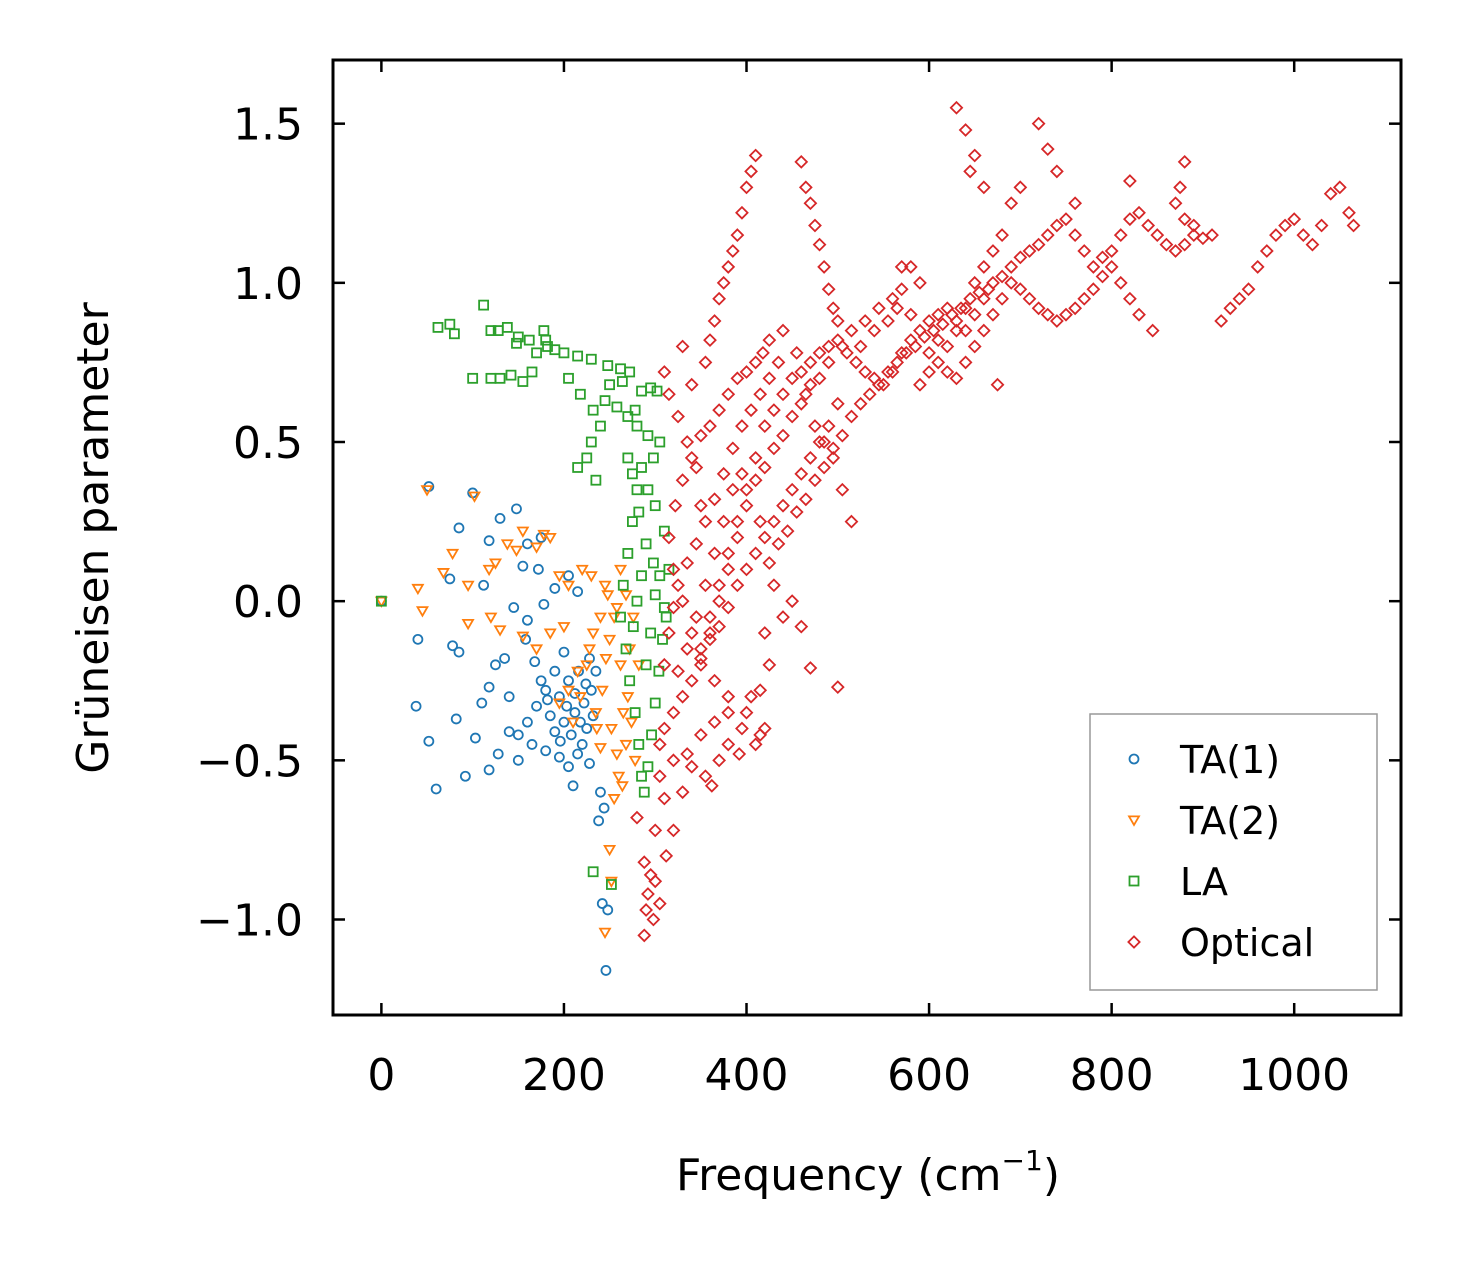  What do you see at coordinates (268, 284) in the screenshot?
I see `y-tick-label: 1.0` at bounding box center [268, 284].